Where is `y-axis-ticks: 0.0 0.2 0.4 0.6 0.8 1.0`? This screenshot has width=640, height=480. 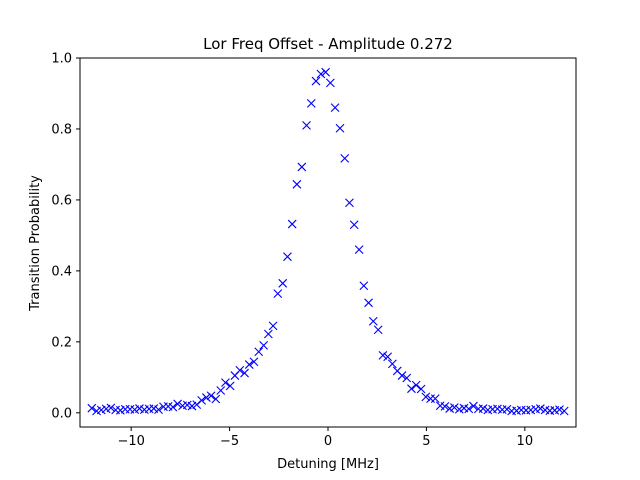
y-axis-ticks: 0.0 0.2 0.4 0.6 0.8 1.0 is located at coordinates (65, 236).